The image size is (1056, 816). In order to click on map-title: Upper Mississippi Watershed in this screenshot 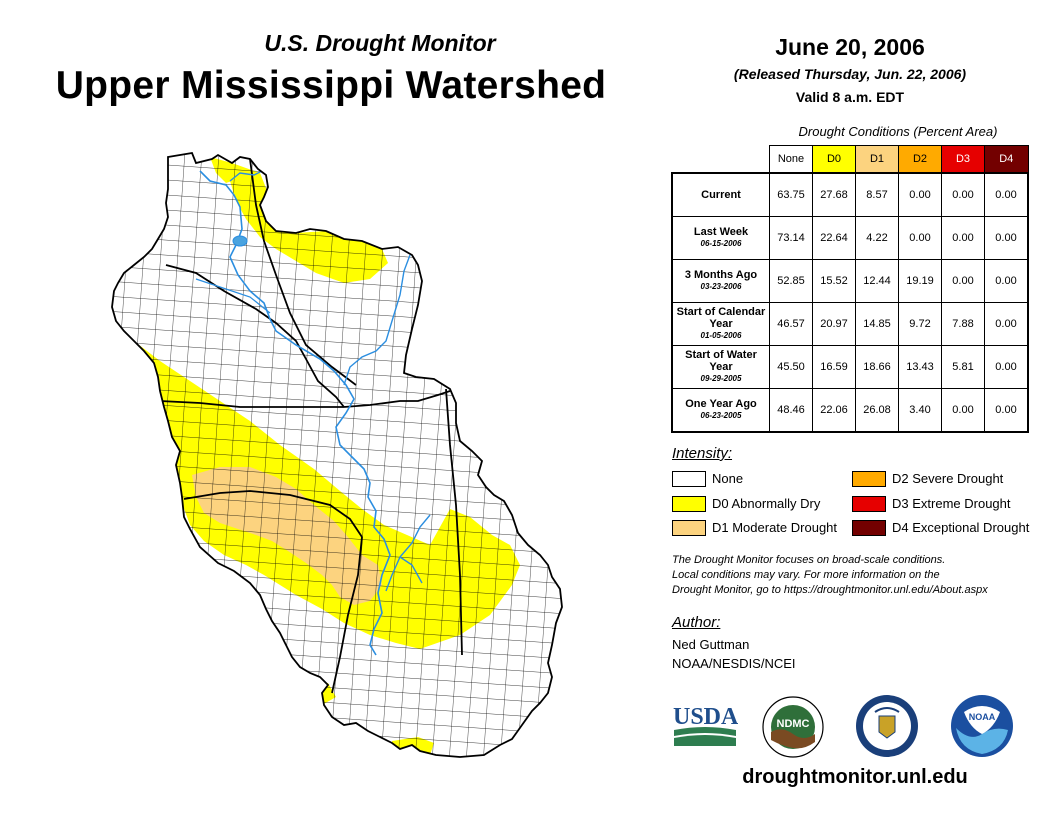, I will do `click(331, 85)`.